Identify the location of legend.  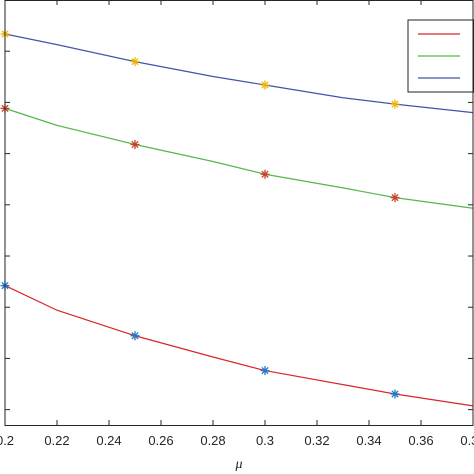
(440, 56).